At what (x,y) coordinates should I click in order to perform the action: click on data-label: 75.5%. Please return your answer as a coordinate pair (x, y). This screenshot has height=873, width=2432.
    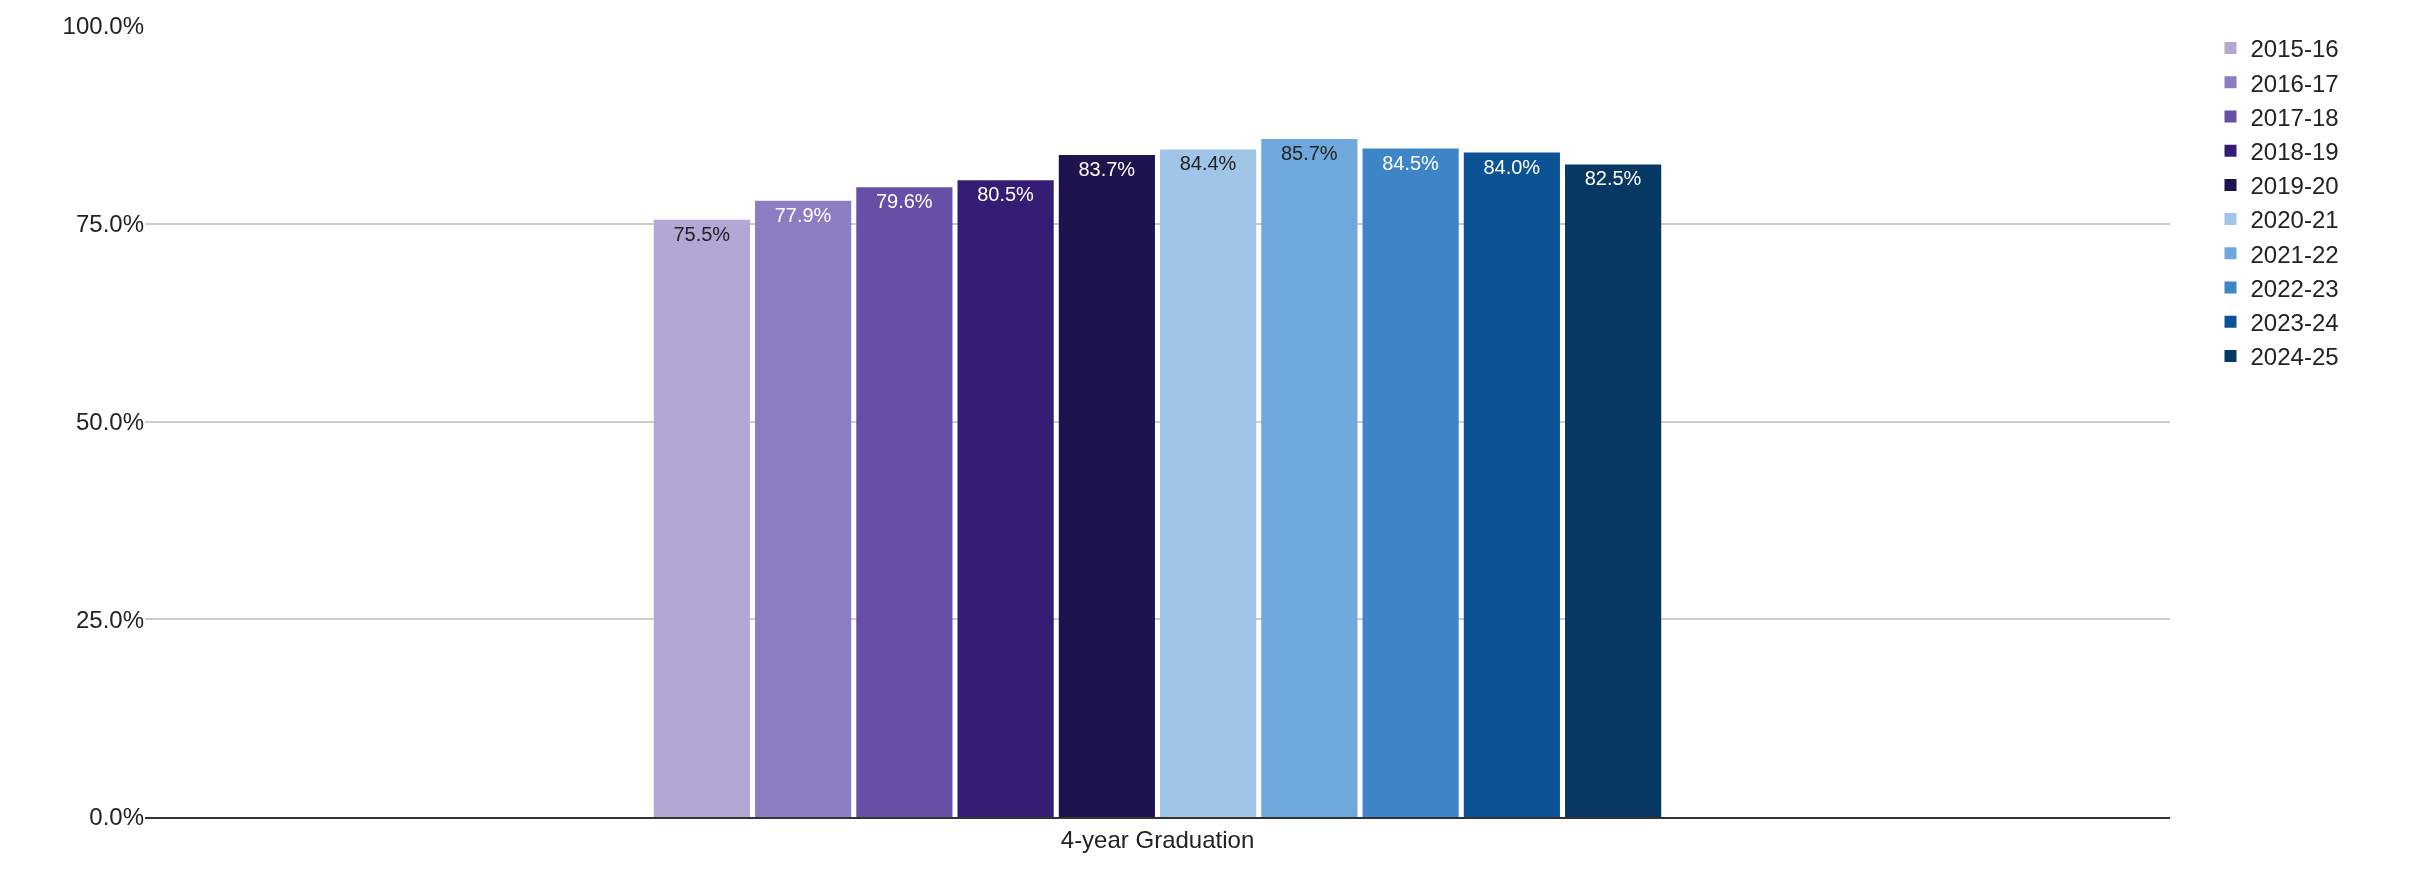
    Looking at the image, I should click on (702, 233).